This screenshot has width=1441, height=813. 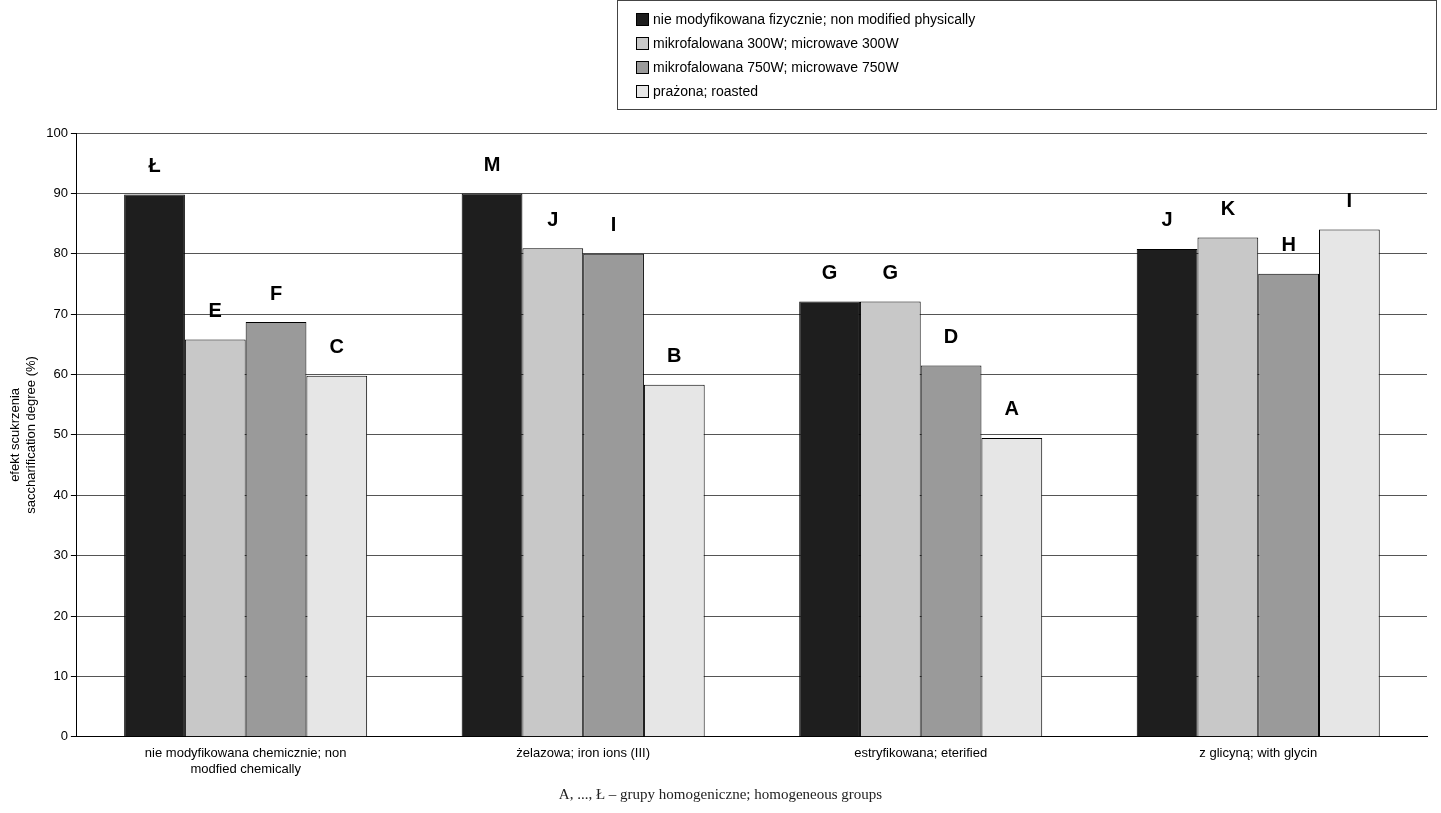 What do you see at coordinates (583, 753) in the screenshot?
I see `x-tick-label: żelazowa; iron ions (III)` at bounding box center [583, 753].